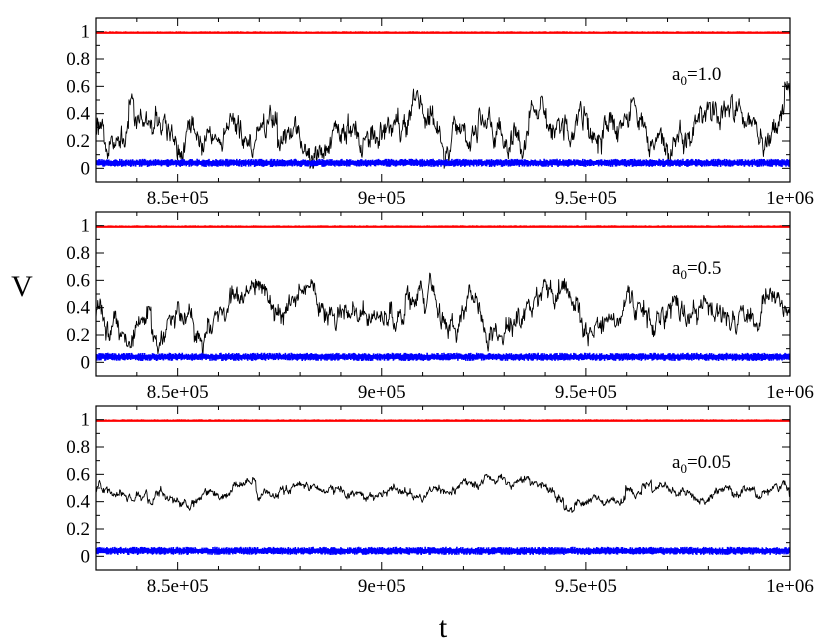 Image resolution: width=830 pixels, height=642 pixels. What do you see at coordinates (696, 76) in the screenshot?
I see `panel-annotation: a0=1.0` at bounding box center [696, 76].